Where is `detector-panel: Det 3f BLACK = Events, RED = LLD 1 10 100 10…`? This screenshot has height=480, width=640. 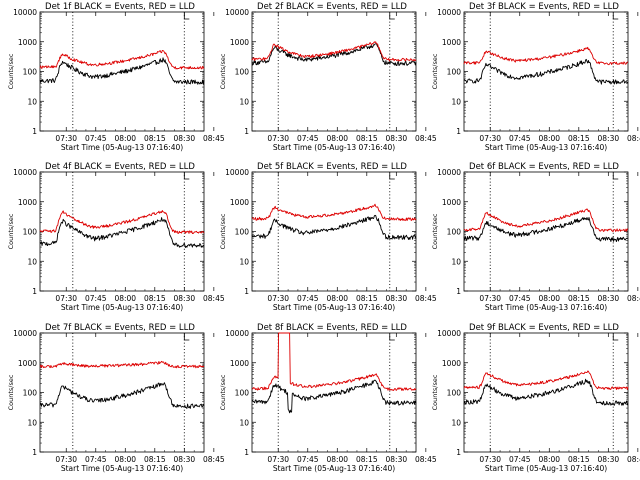 detector-panel: Det 3f BLACK = Events, RED = LLD 1 10 100 10… is located at coordinates (535, 77).